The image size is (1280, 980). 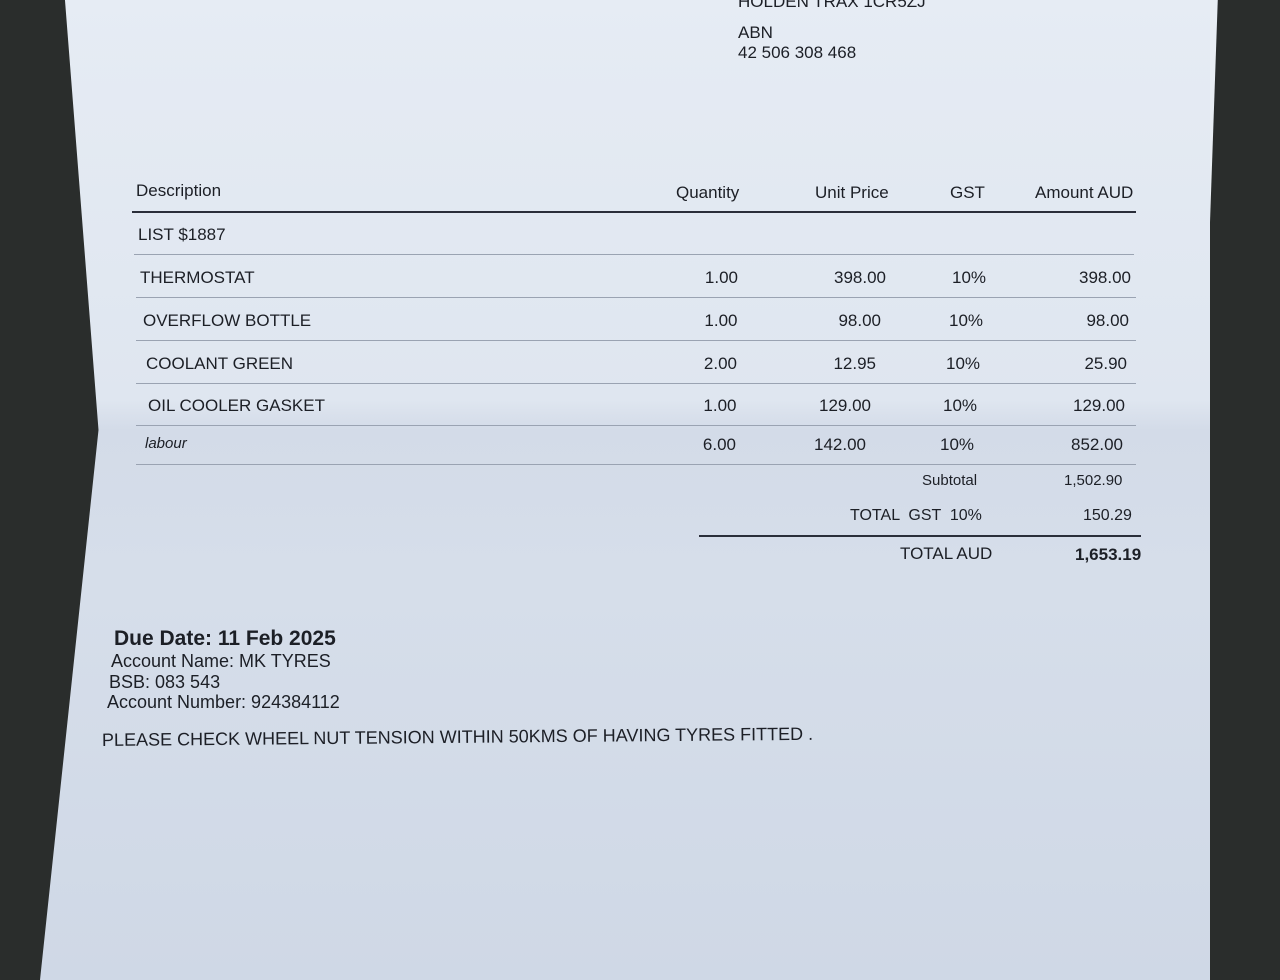 What do you see at coordinates (227, 320) in the screenshot?
I see `cell-description: OVERFLOW BOTTLE` at bounding box center [227, 320].